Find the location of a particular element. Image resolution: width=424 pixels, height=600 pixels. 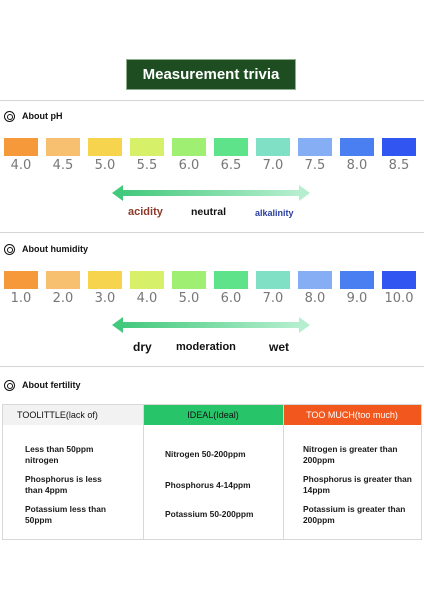

too-much-phosphorus: Phosphorus is greater than 14ppm is located at coordinates (357, 484).